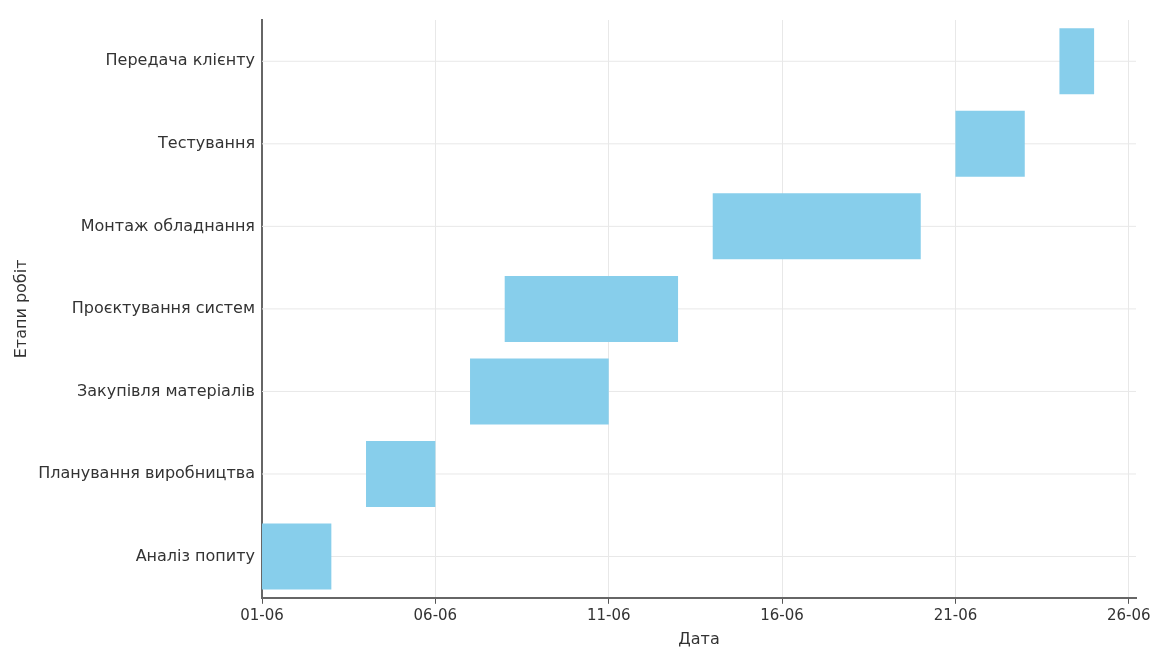  What do you see at coordinates (699, 638) in the screenshot?
I see `x-axis-title: Дата` at bounding box center [699, 638].